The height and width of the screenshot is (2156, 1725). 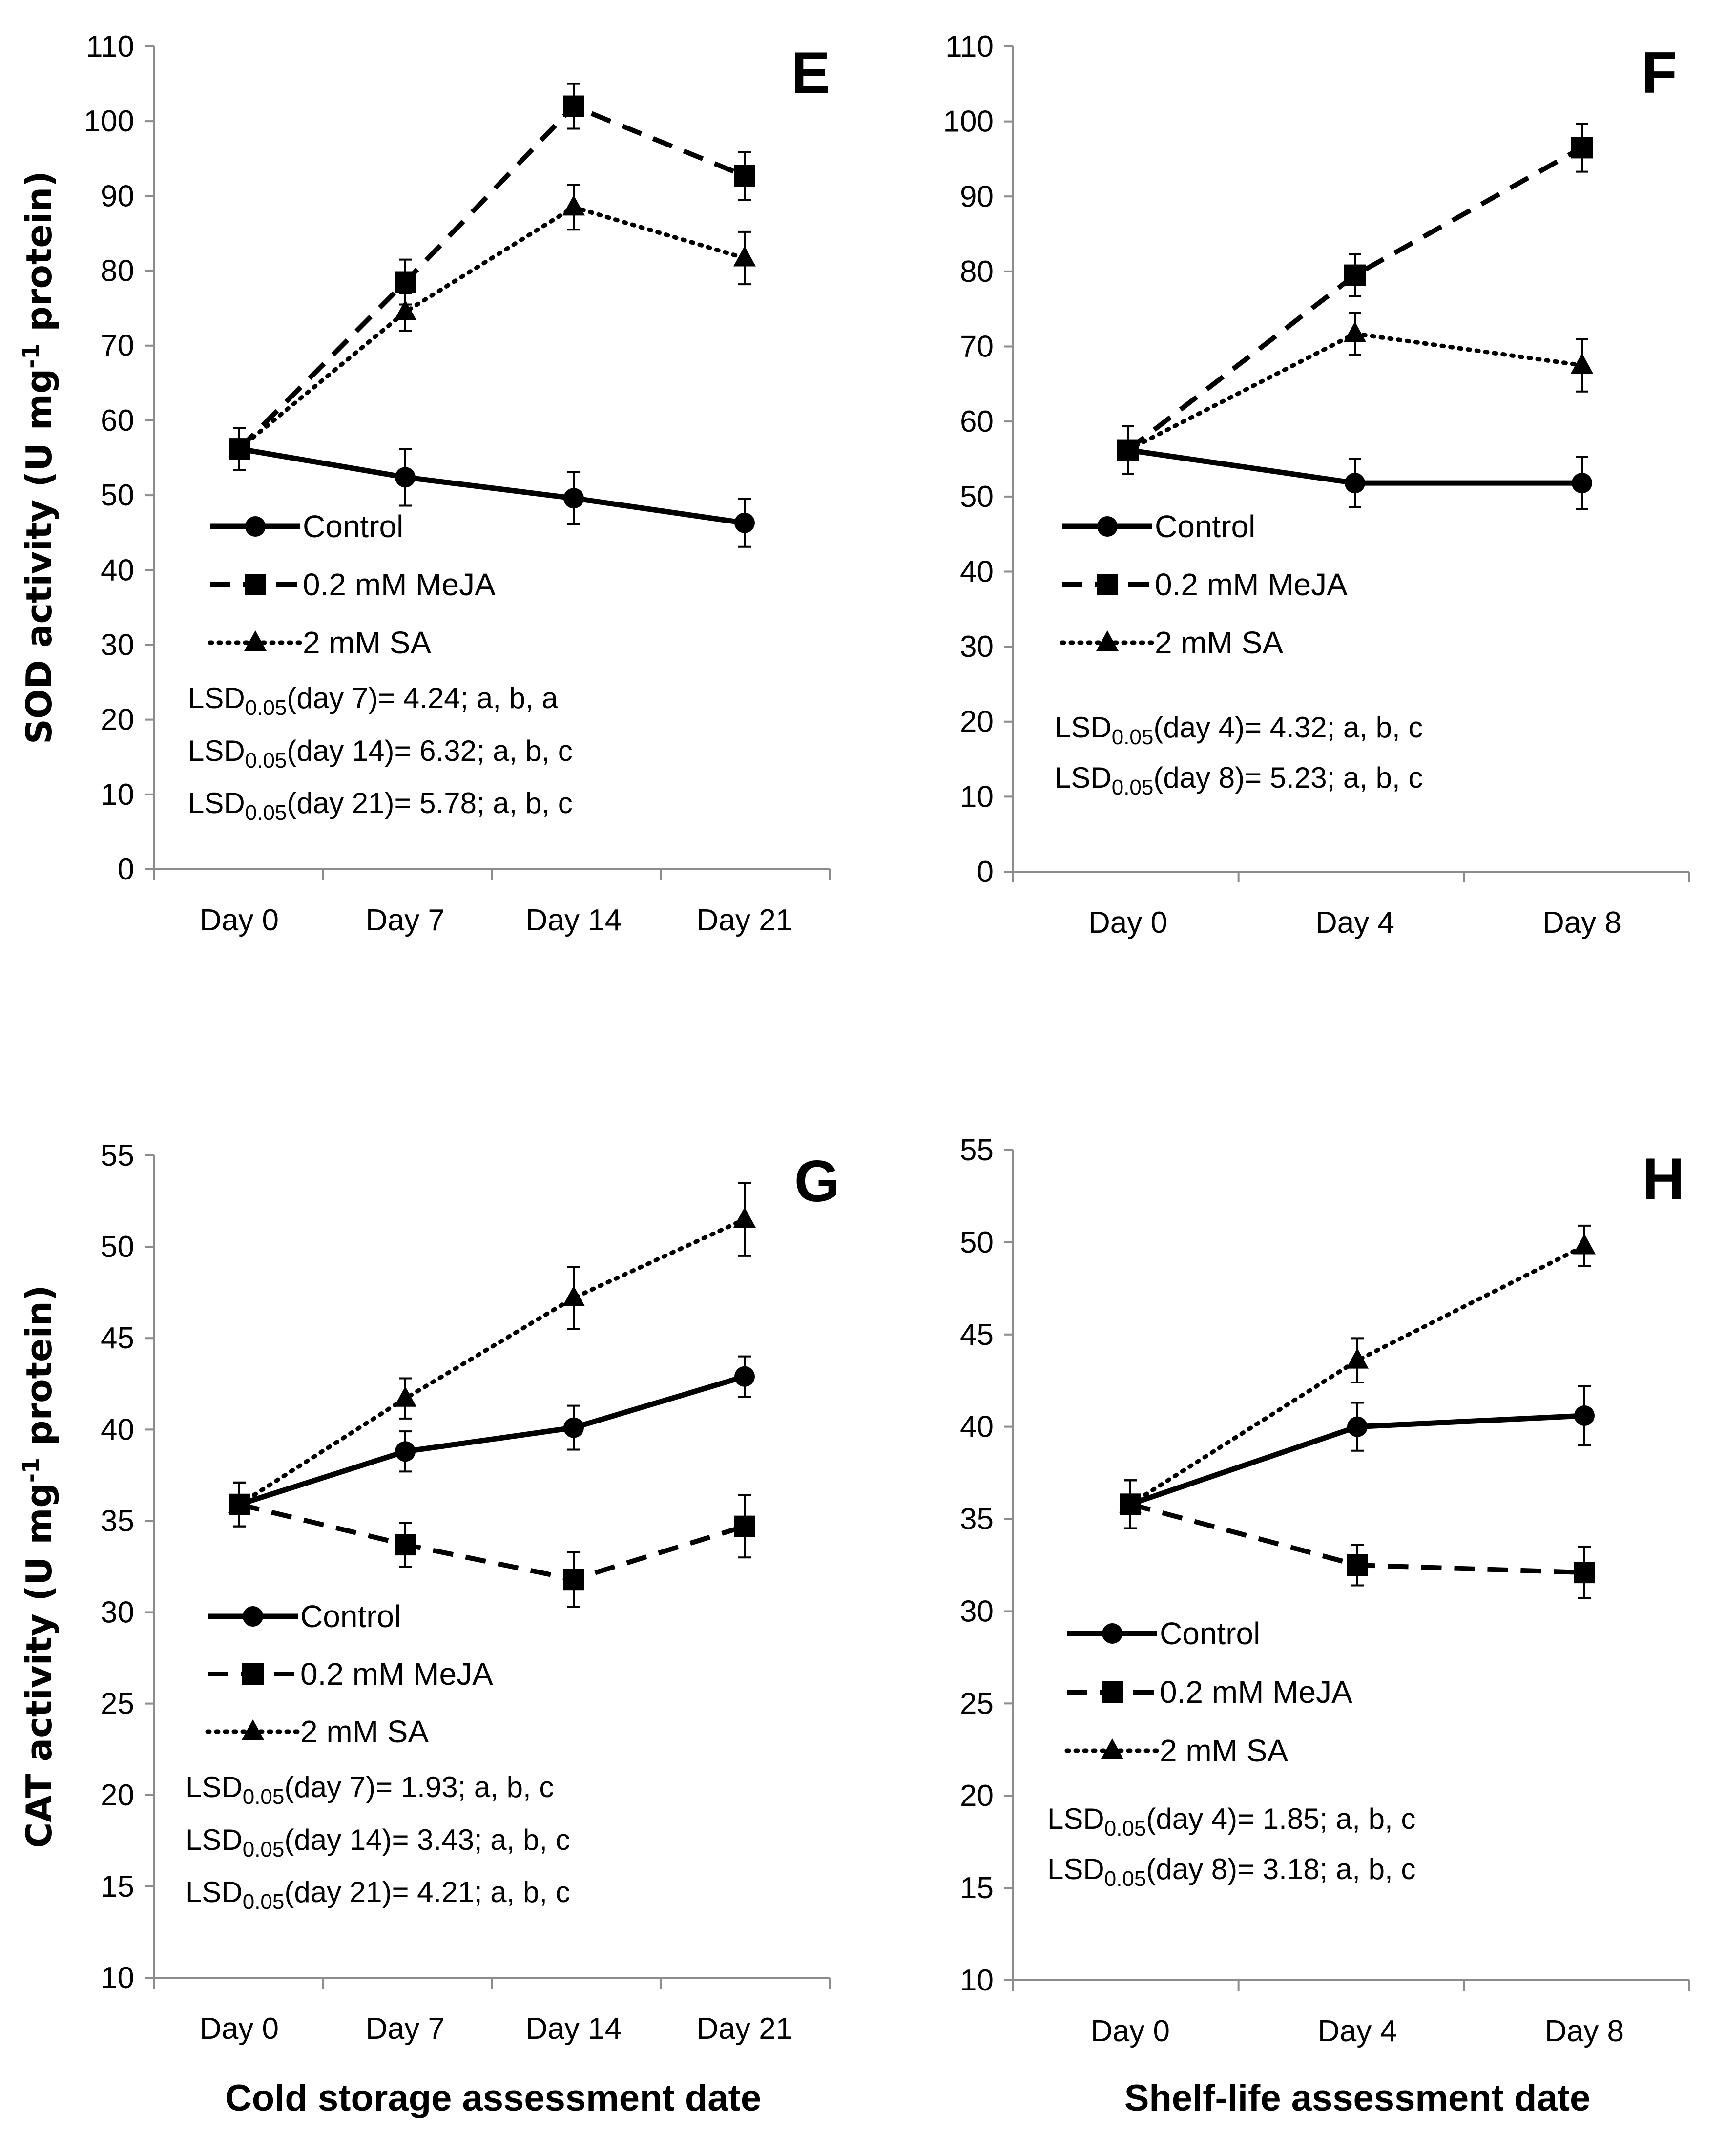 What do you see at coordinates (493, 2098) in the screenshot?
I see `x-axis-title: Cold storage assessment date` at bounding box center [493, 2098].